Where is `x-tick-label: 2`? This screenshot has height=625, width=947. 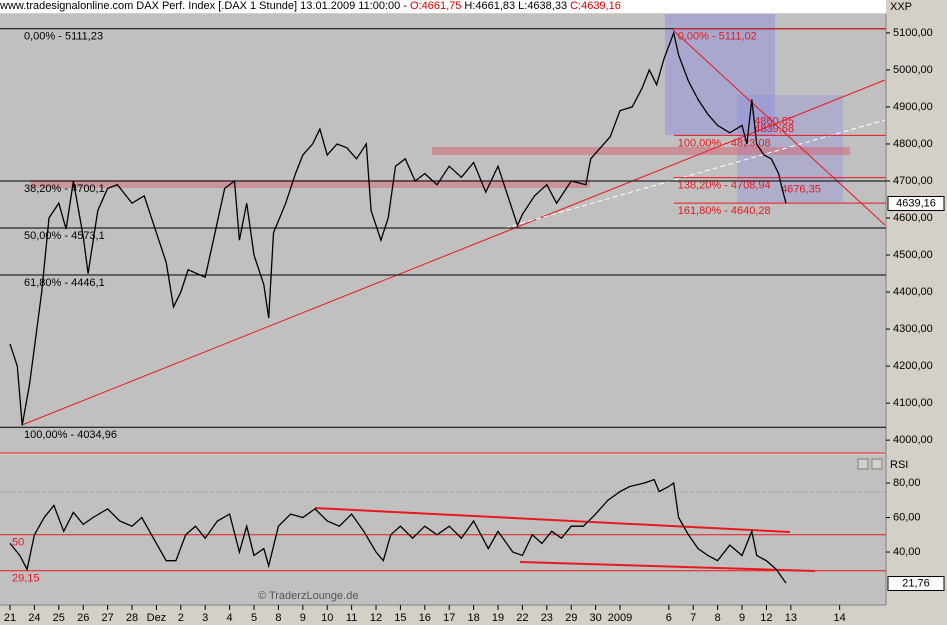
x-tick-label: 2 is located at coordinates (181, 618).